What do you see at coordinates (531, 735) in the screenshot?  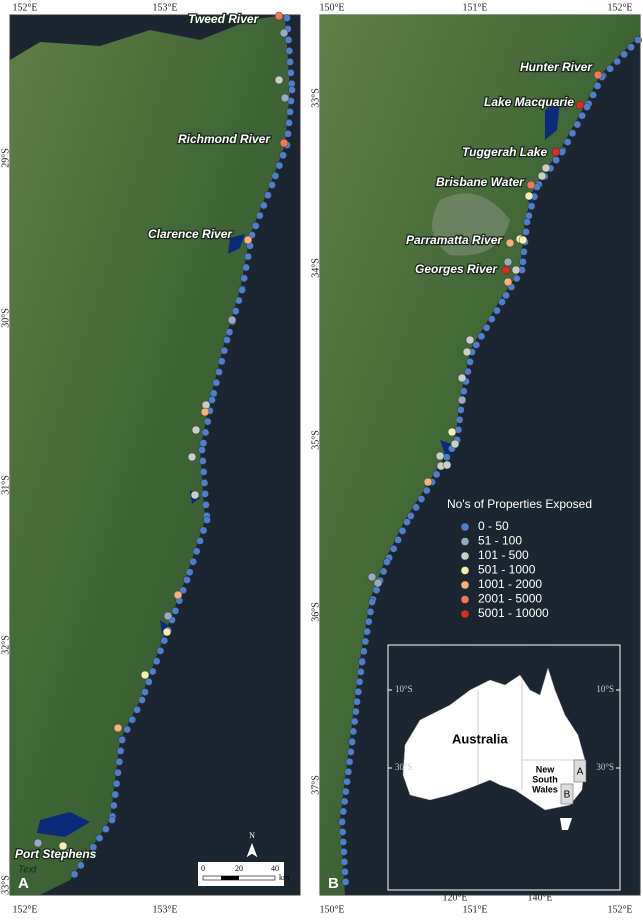 I see `state-borders` at bounding box center [531, 735].